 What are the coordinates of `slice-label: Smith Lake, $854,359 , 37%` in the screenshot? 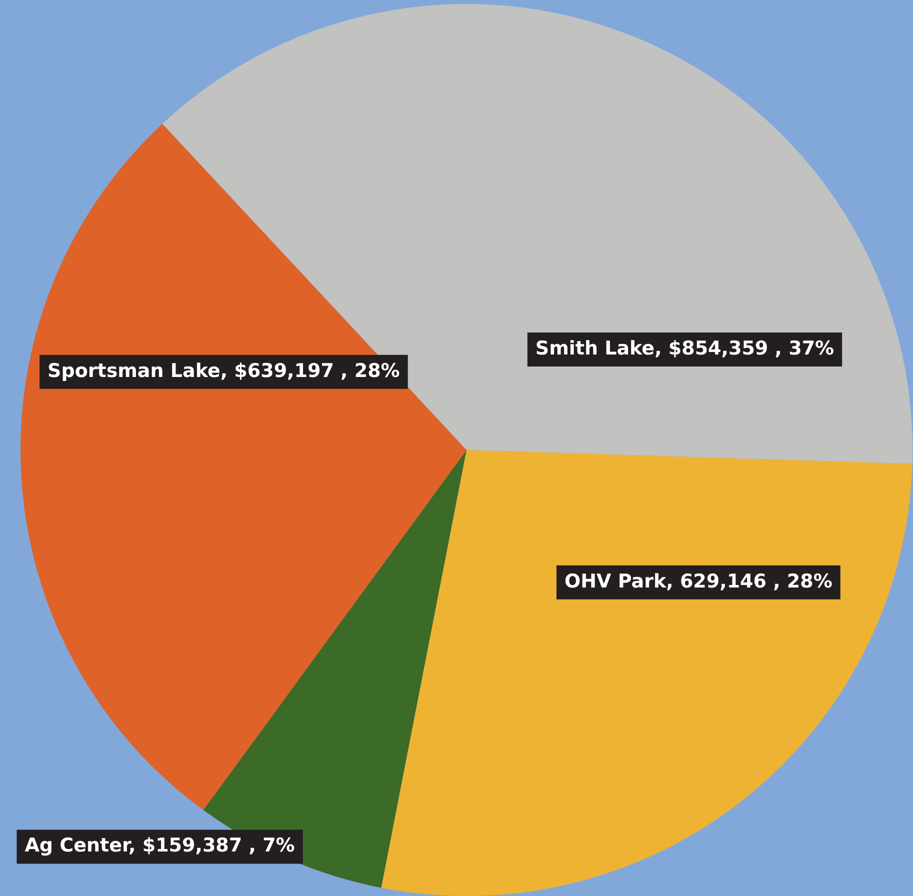 It's located at (684, 348).